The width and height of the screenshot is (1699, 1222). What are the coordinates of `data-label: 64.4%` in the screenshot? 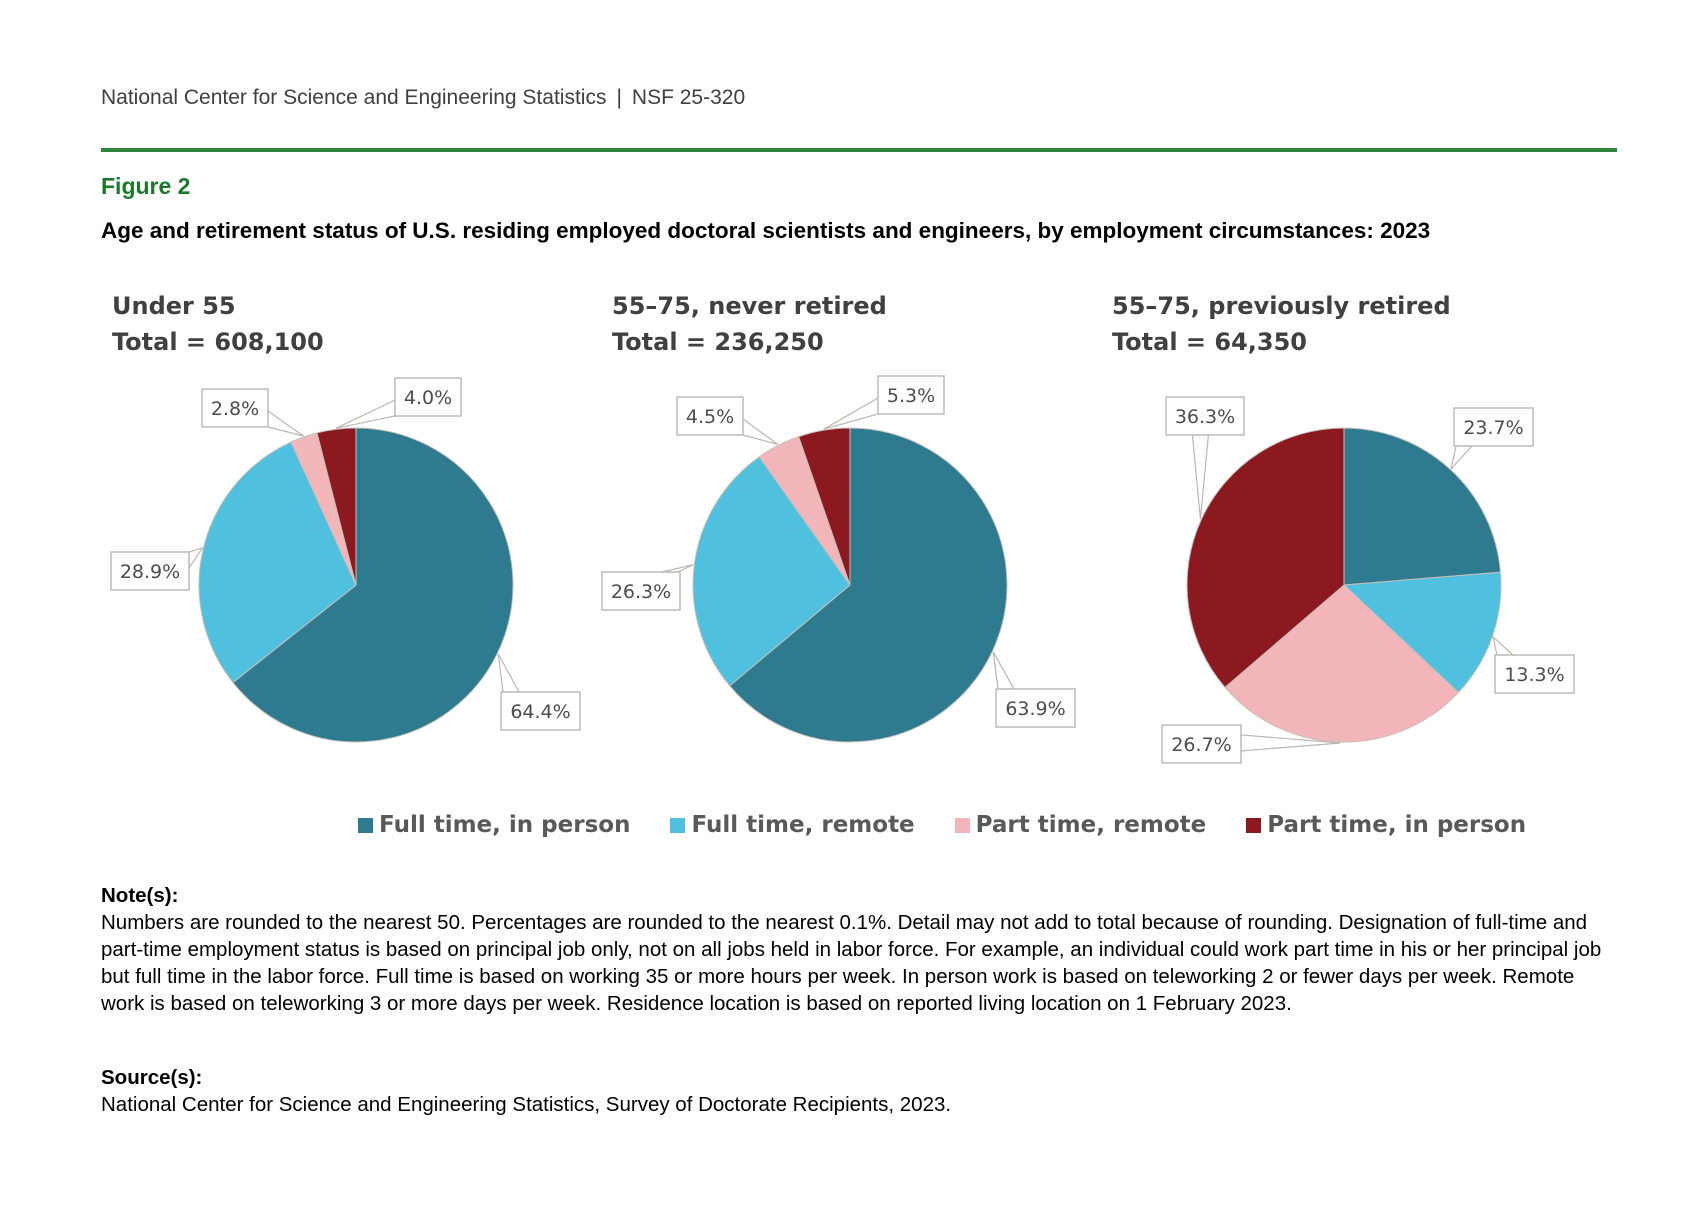 It's located at (540, 712).